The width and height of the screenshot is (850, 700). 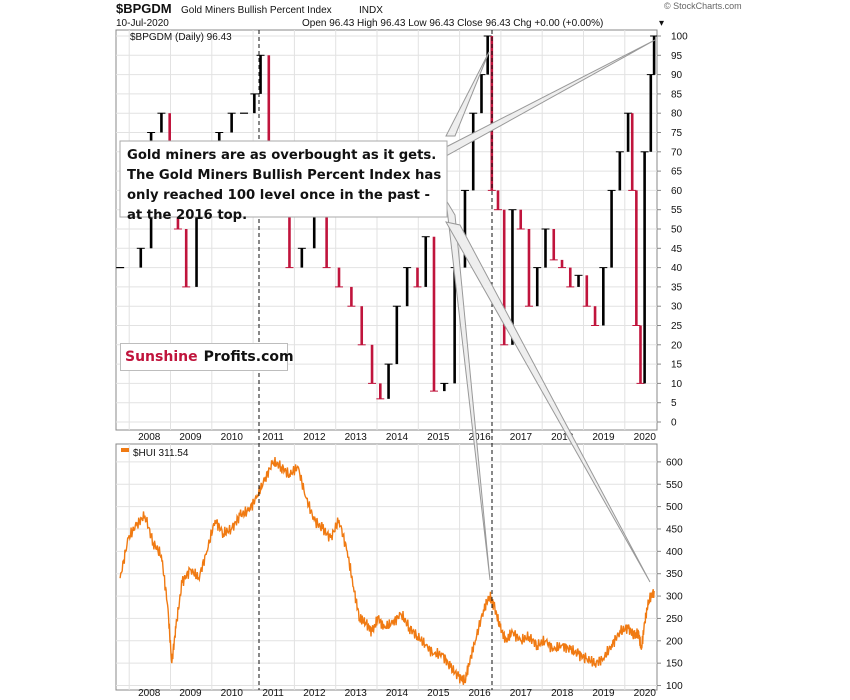 I want to click on bpgdm-x-tick-label: 2015, so click(x=438, y=437).